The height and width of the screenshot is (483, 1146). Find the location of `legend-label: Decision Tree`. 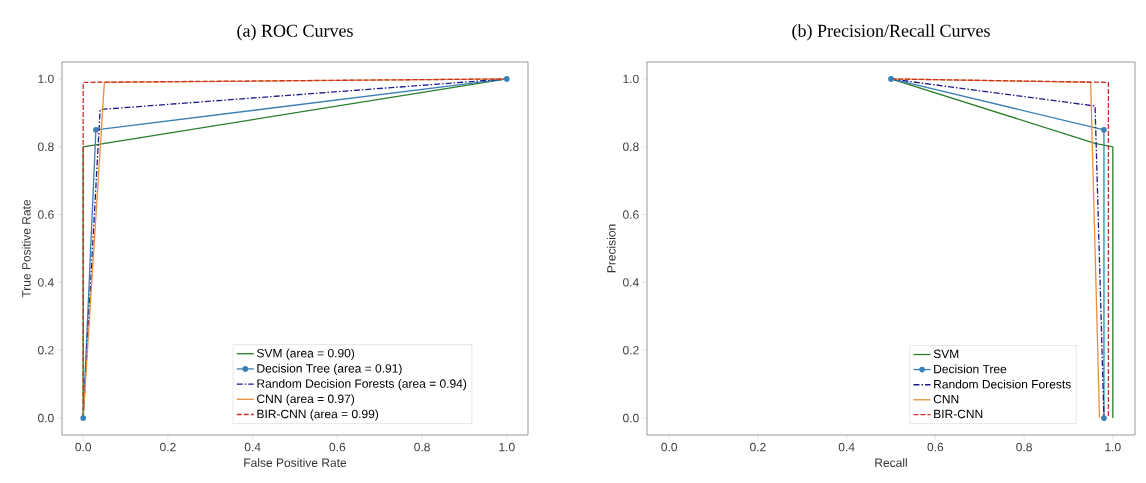

legend-label: Decision Tree is located at coordinates (970, 369).